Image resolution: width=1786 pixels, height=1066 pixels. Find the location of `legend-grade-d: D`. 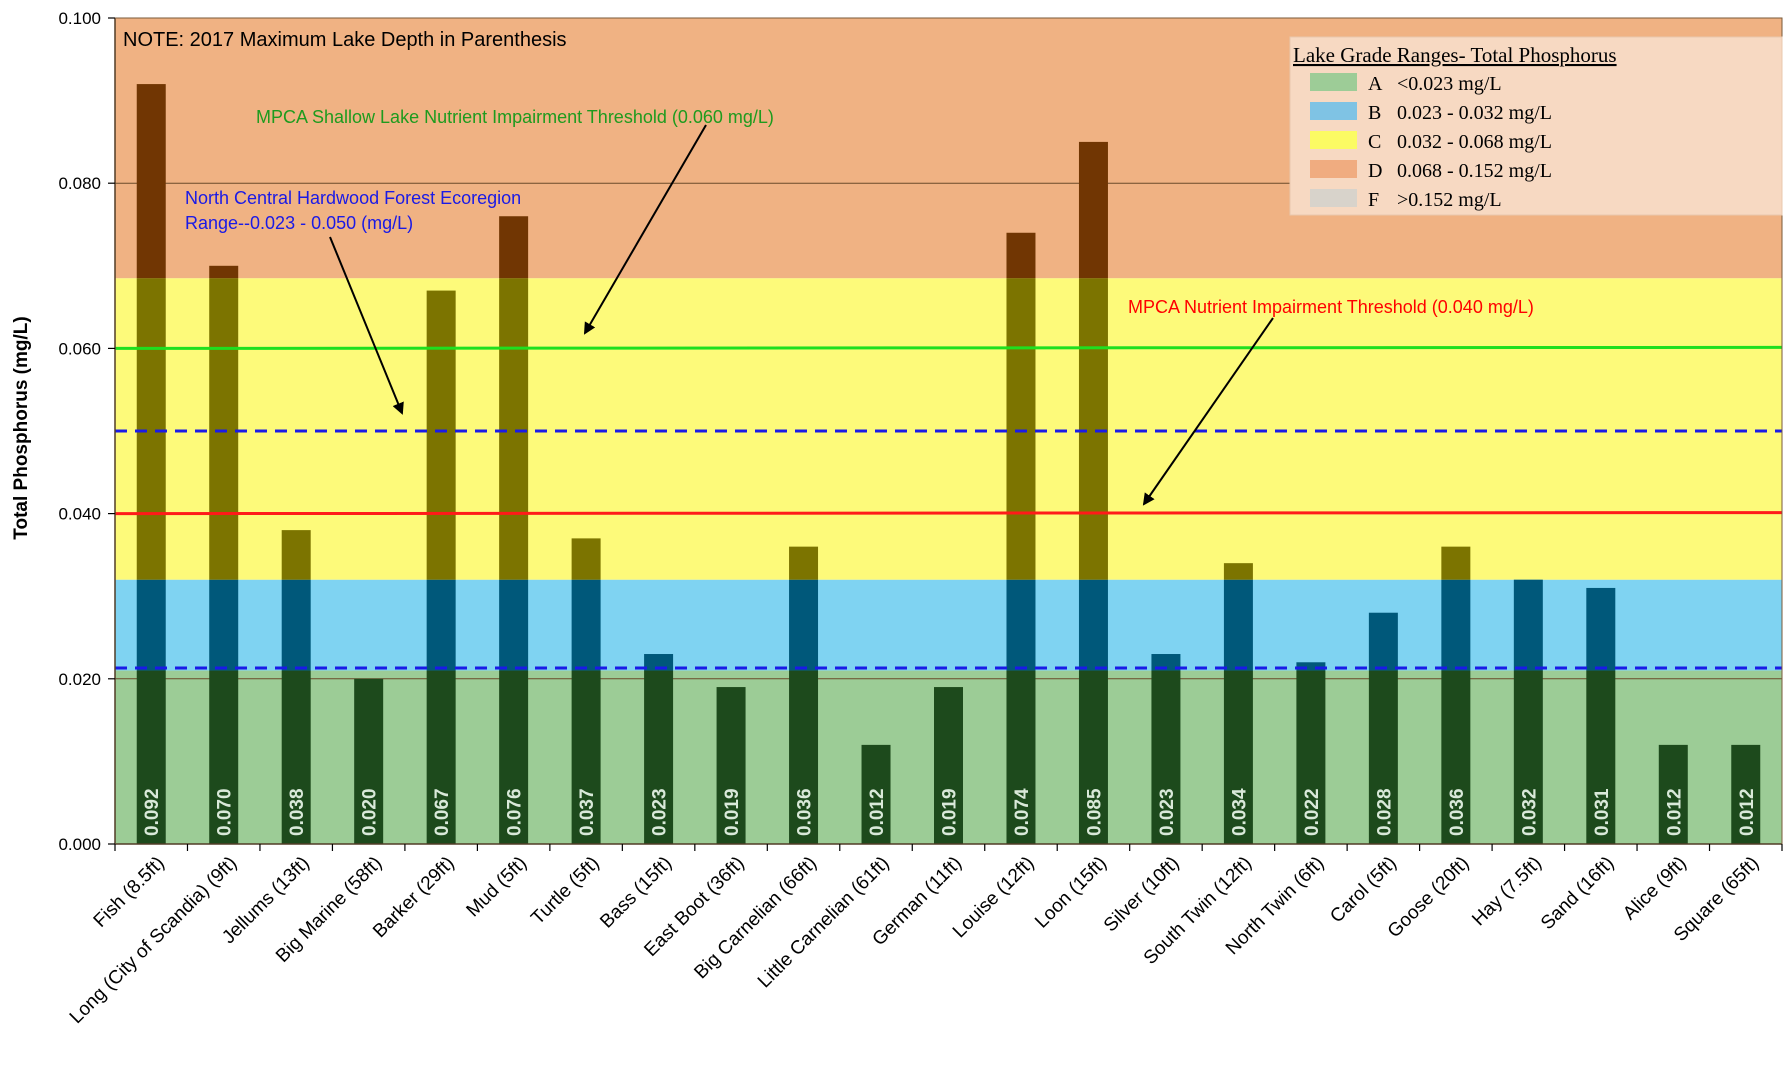

legend-grade-d: D is located at coordinates (1375, 171).